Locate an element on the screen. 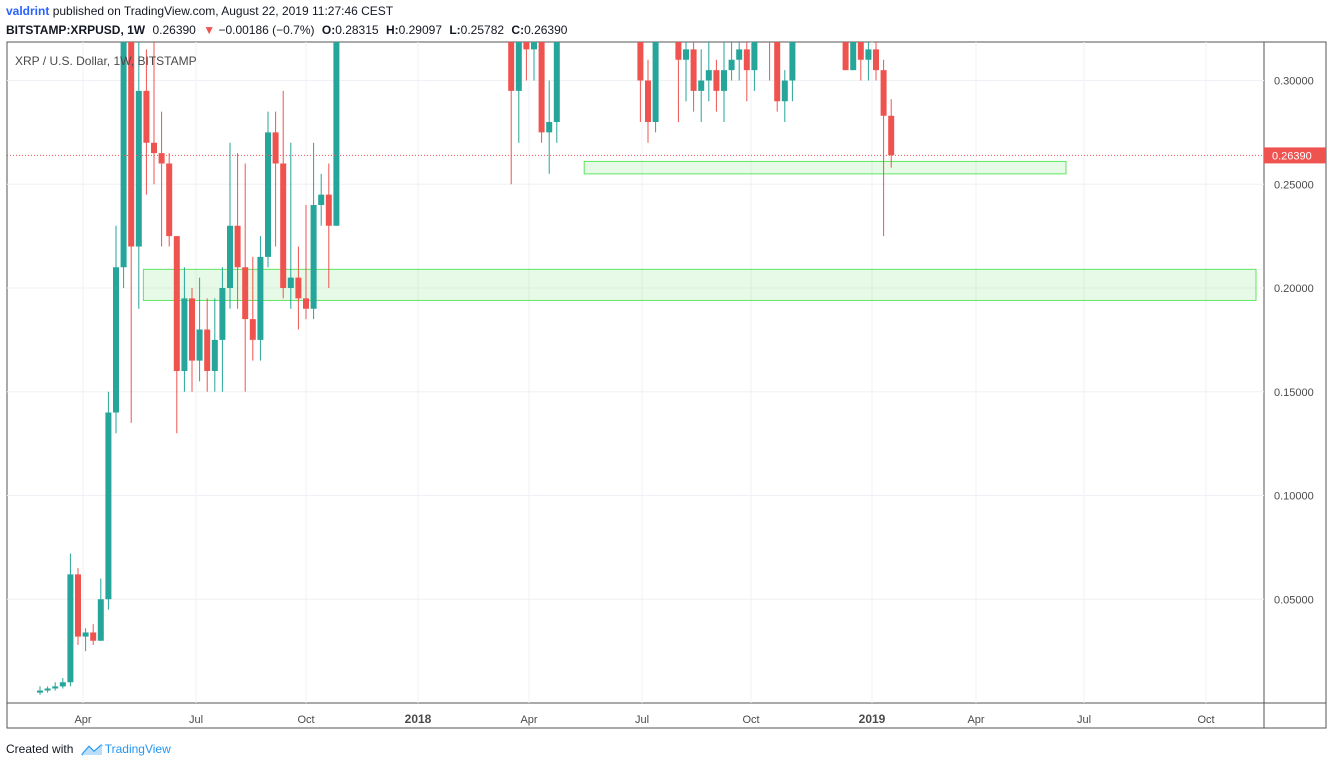  y-tick-label: 0.10000 is located at coordinates (1294, 497).